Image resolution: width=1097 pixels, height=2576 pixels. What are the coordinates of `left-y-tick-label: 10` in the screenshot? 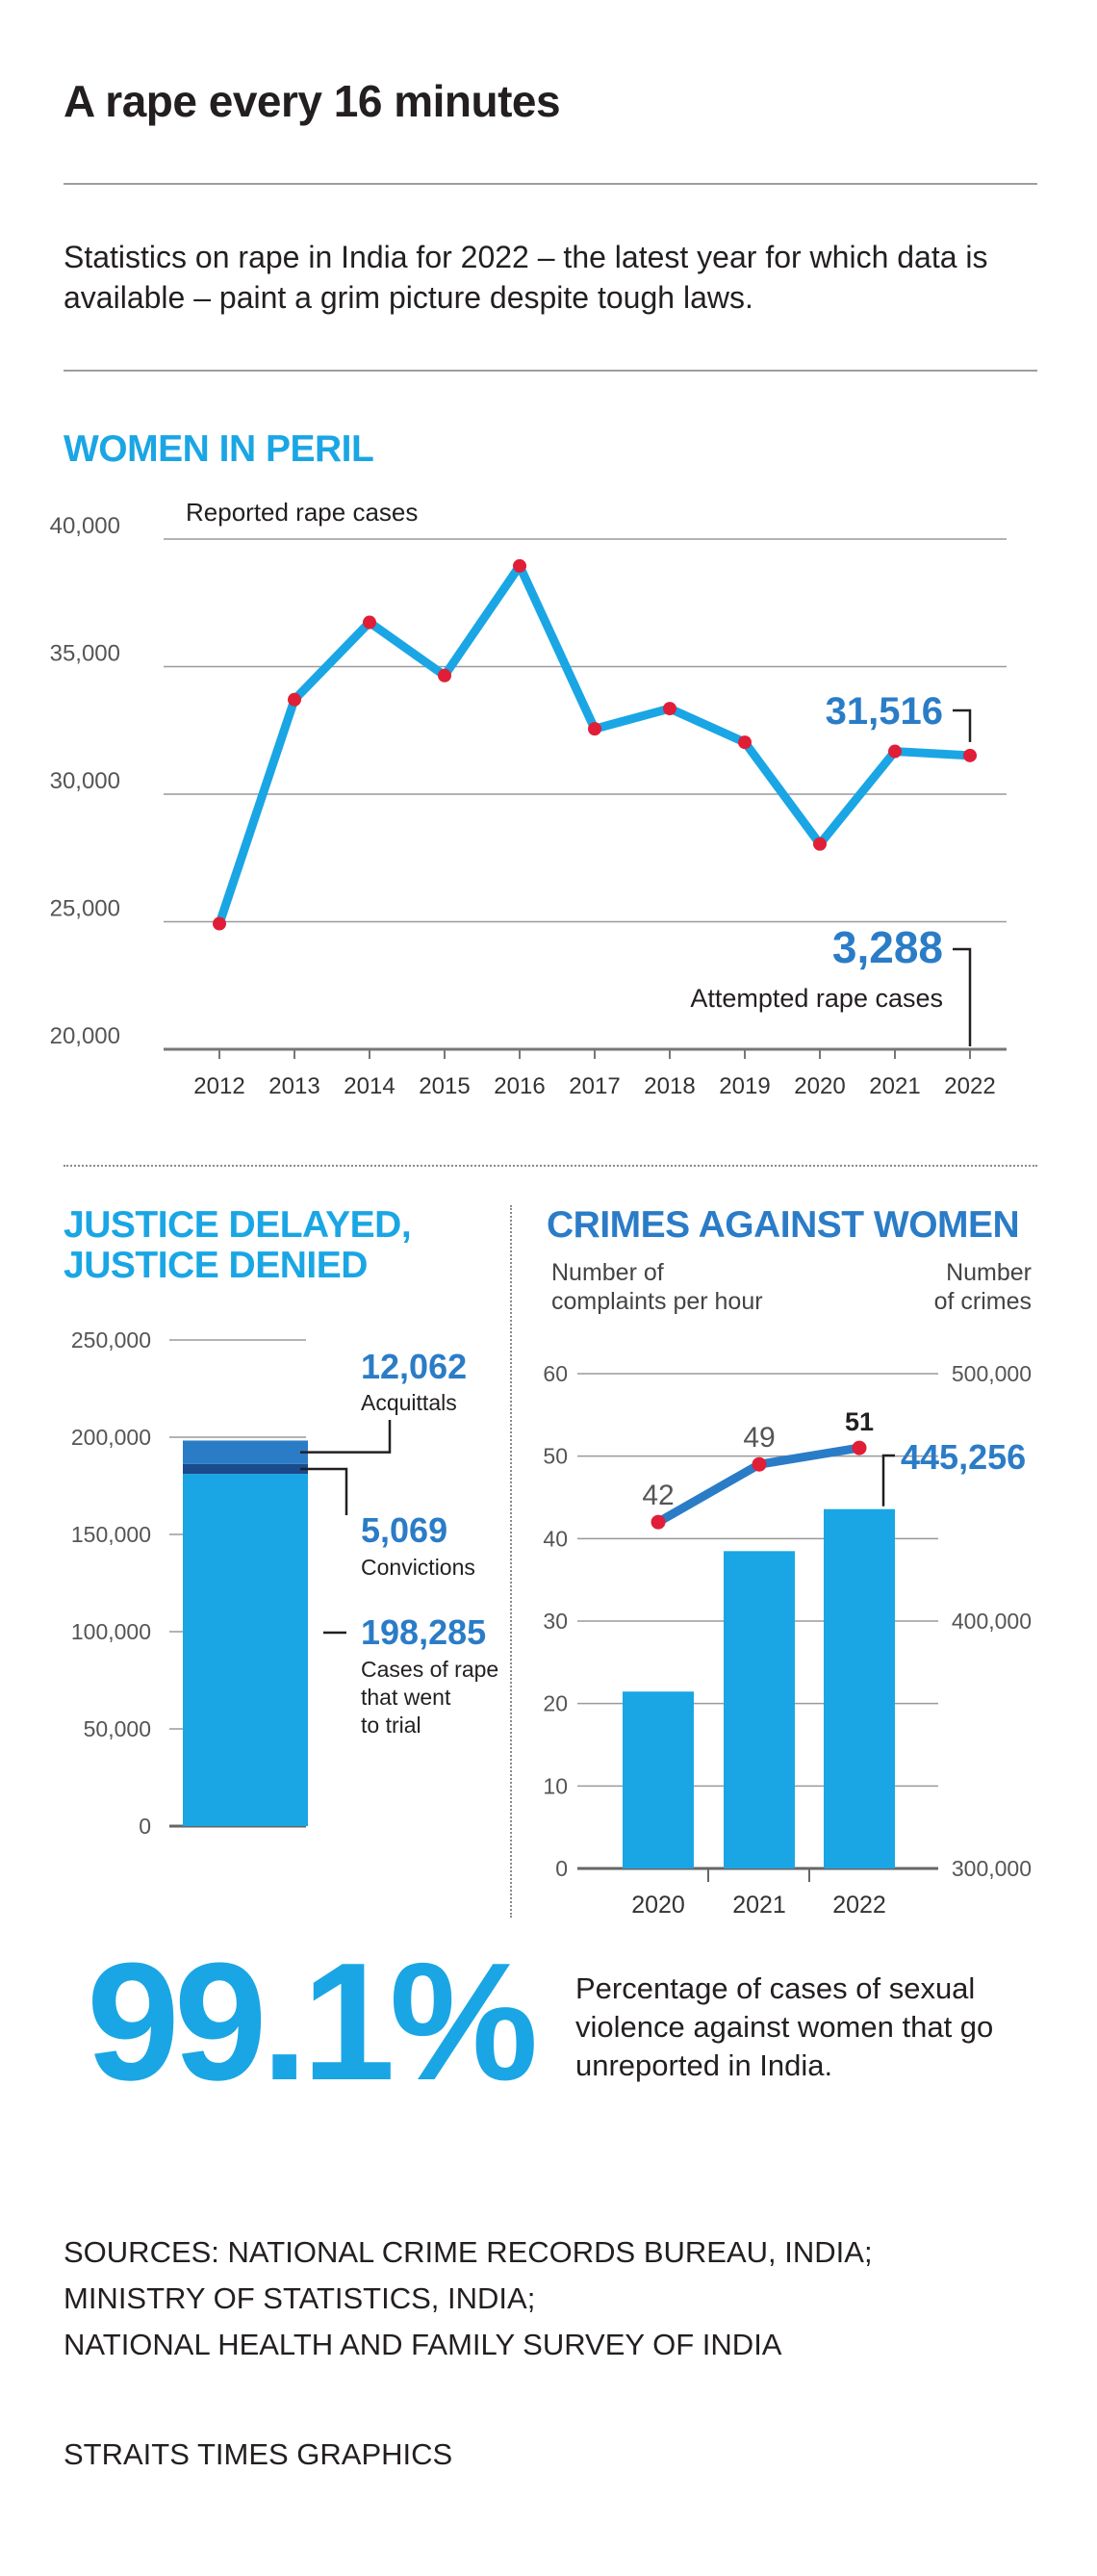 It's located at (555, 1786).